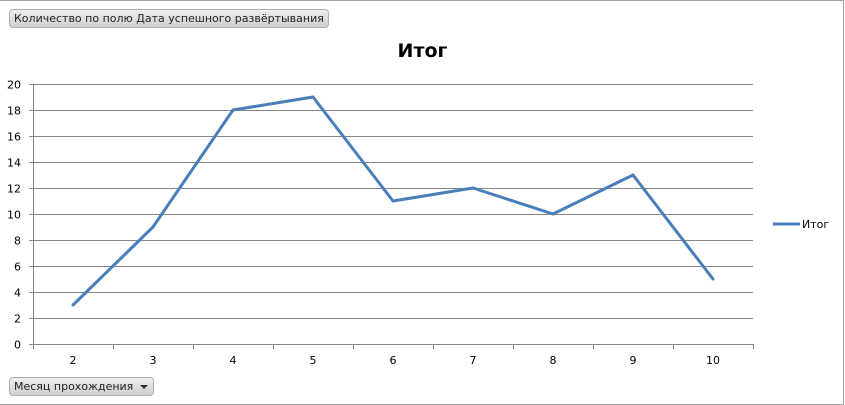  Describe the element at coordinates (473, 360) in the screenshot. I see `x-tick-label: 7` at that location.